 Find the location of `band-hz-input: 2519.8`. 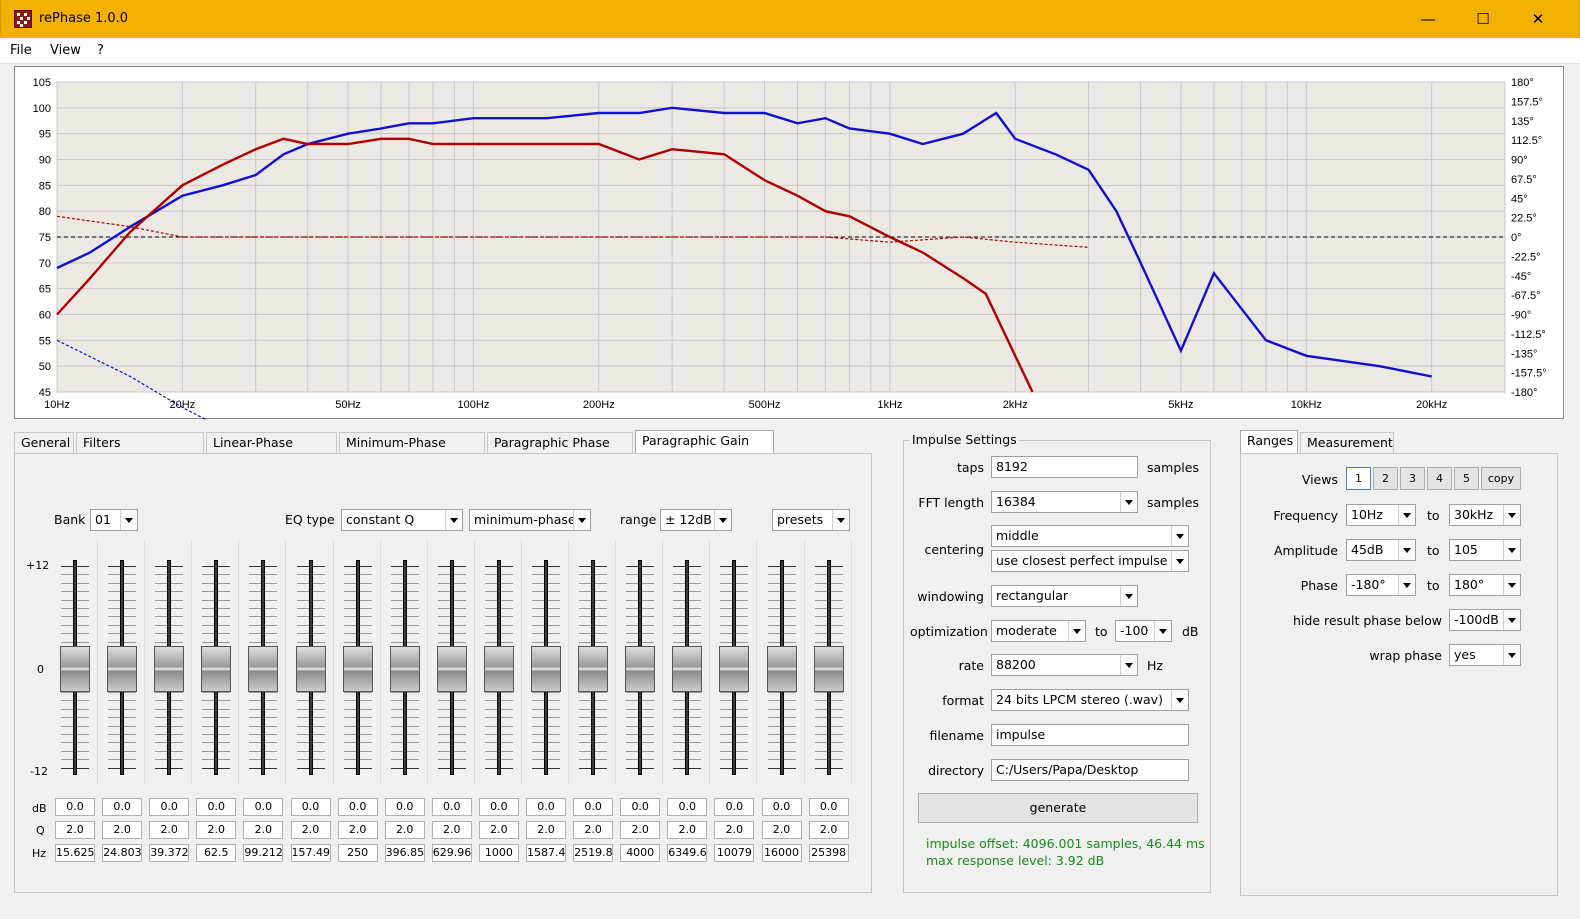

band-hz-input: 2519.8 is located at coordinates (593, 853).